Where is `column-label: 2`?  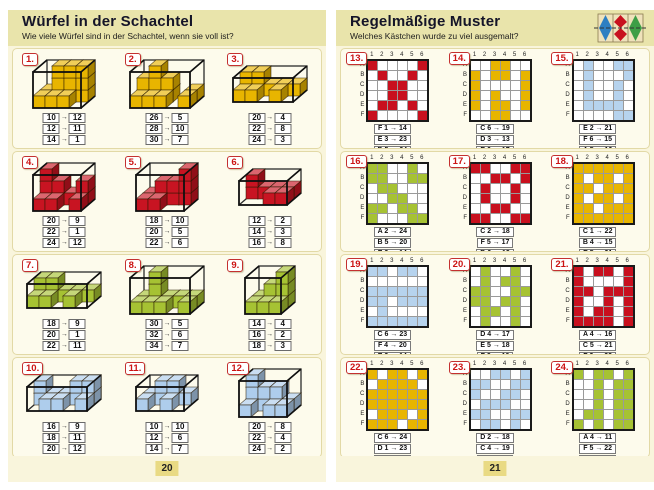 column-label: 2 is located at coordinates (484, 158).